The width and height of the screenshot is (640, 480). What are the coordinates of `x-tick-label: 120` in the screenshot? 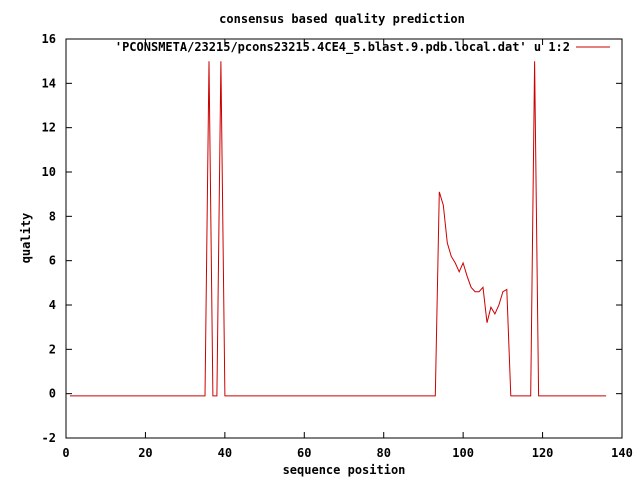 It's located at (543, 453).